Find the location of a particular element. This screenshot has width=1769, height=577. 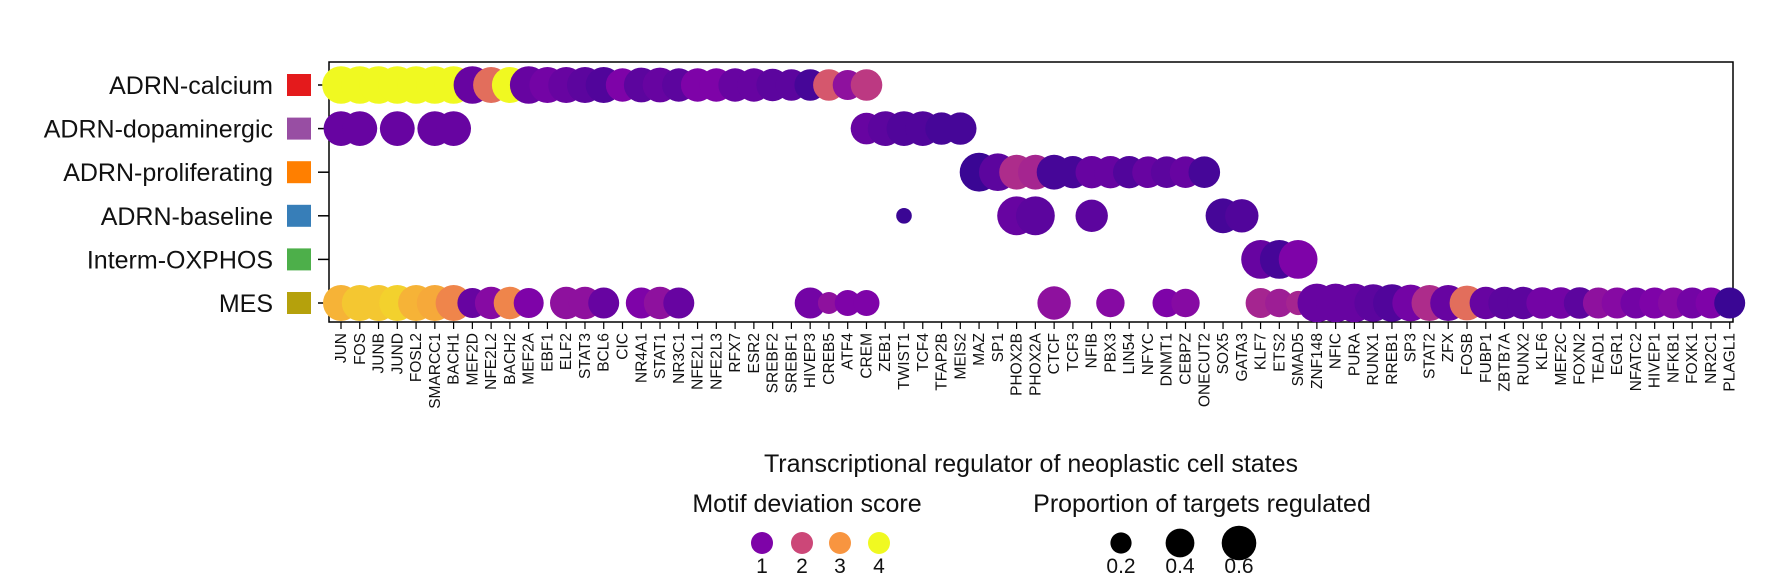

x-tick-label: JUNB is located at coordinates (379, 353).